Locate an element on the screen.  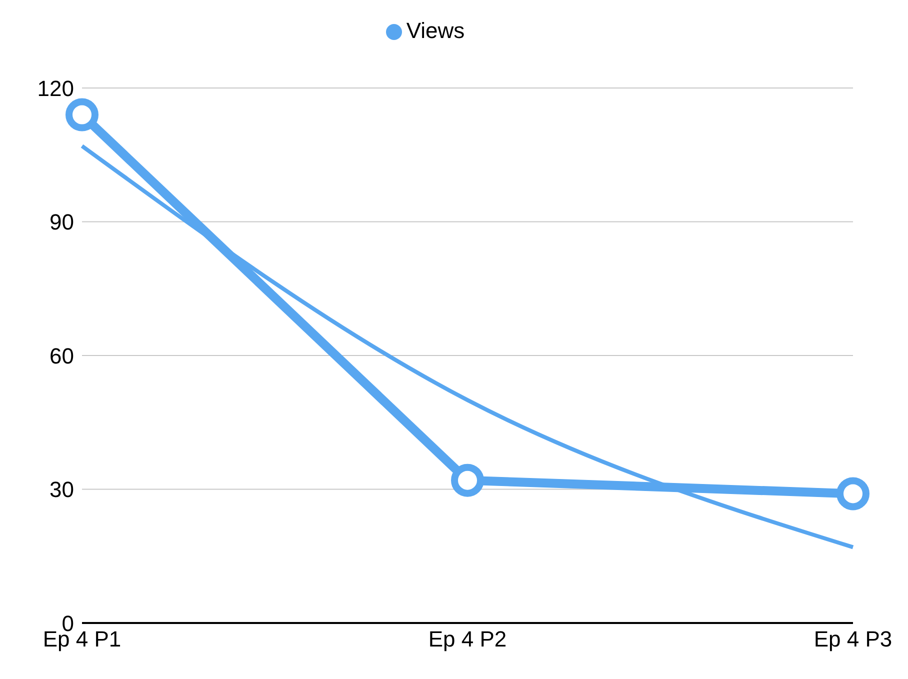
y-tick-label: 30 is located at coordinates (62, 489).